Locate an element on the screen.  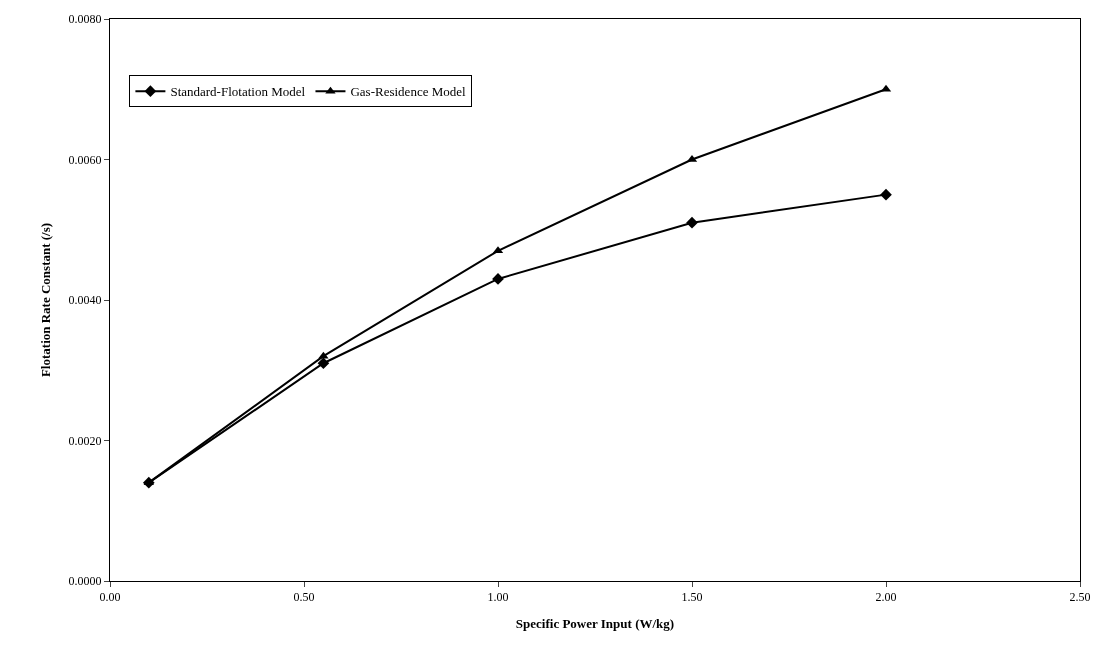
x-tick-label: 1.50 is located at coordinates (692, 597).